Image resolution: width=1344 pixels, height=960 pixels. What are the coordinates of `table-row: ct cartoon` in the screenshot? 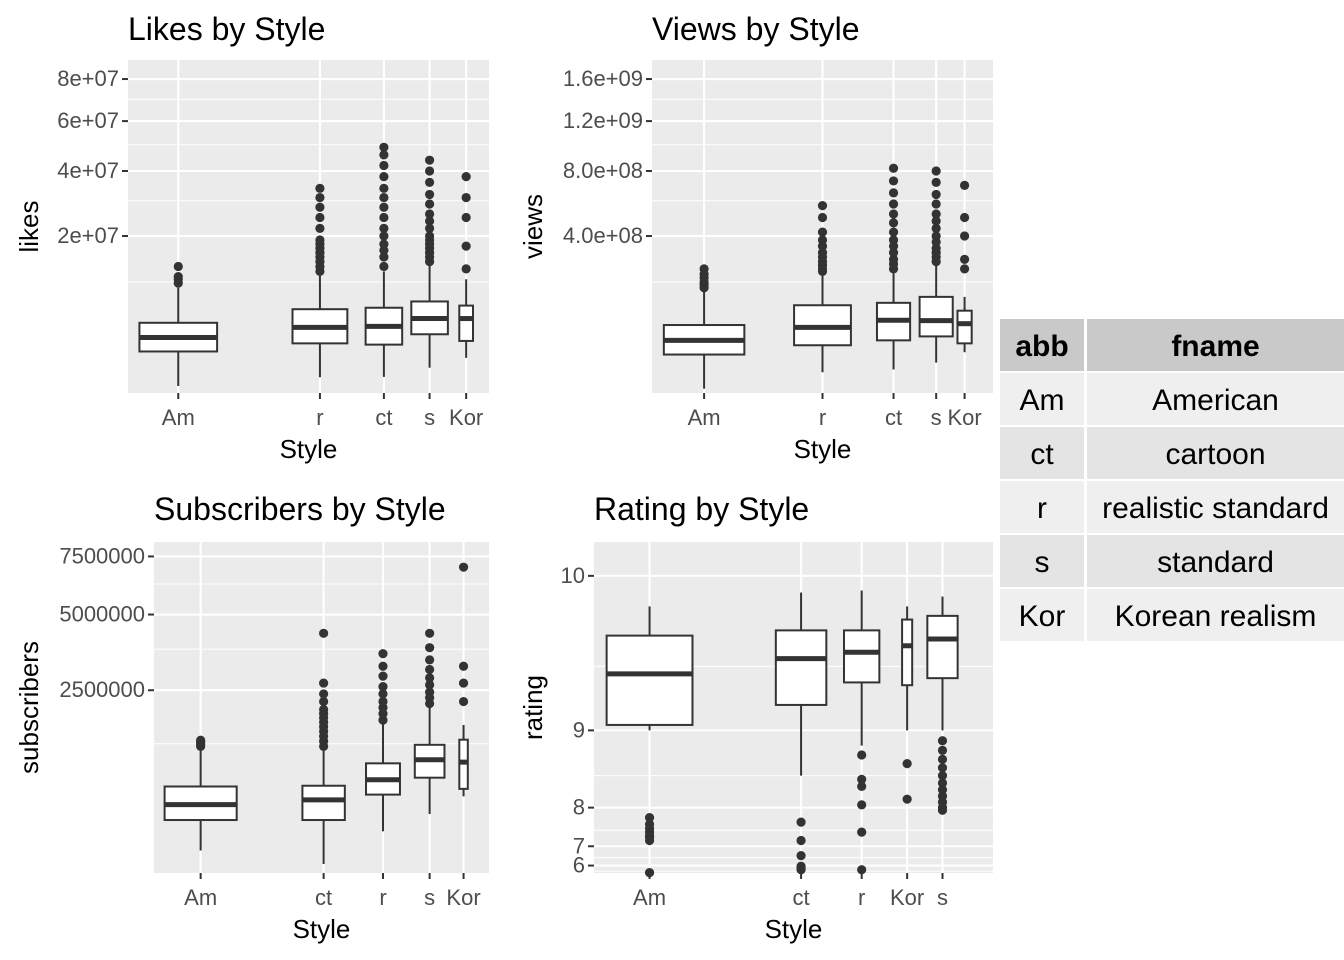 It's located at (1172, 453).